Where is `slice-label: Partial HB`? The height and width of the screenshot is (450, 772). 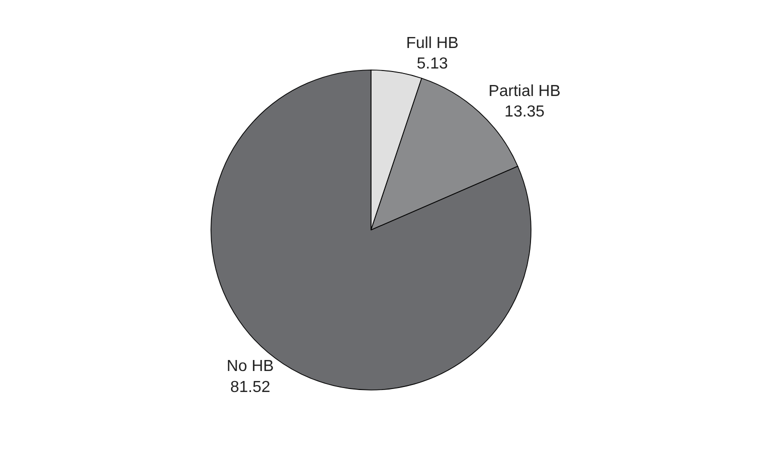
slice-label: Partial HB is located at coordinates (524, 91).